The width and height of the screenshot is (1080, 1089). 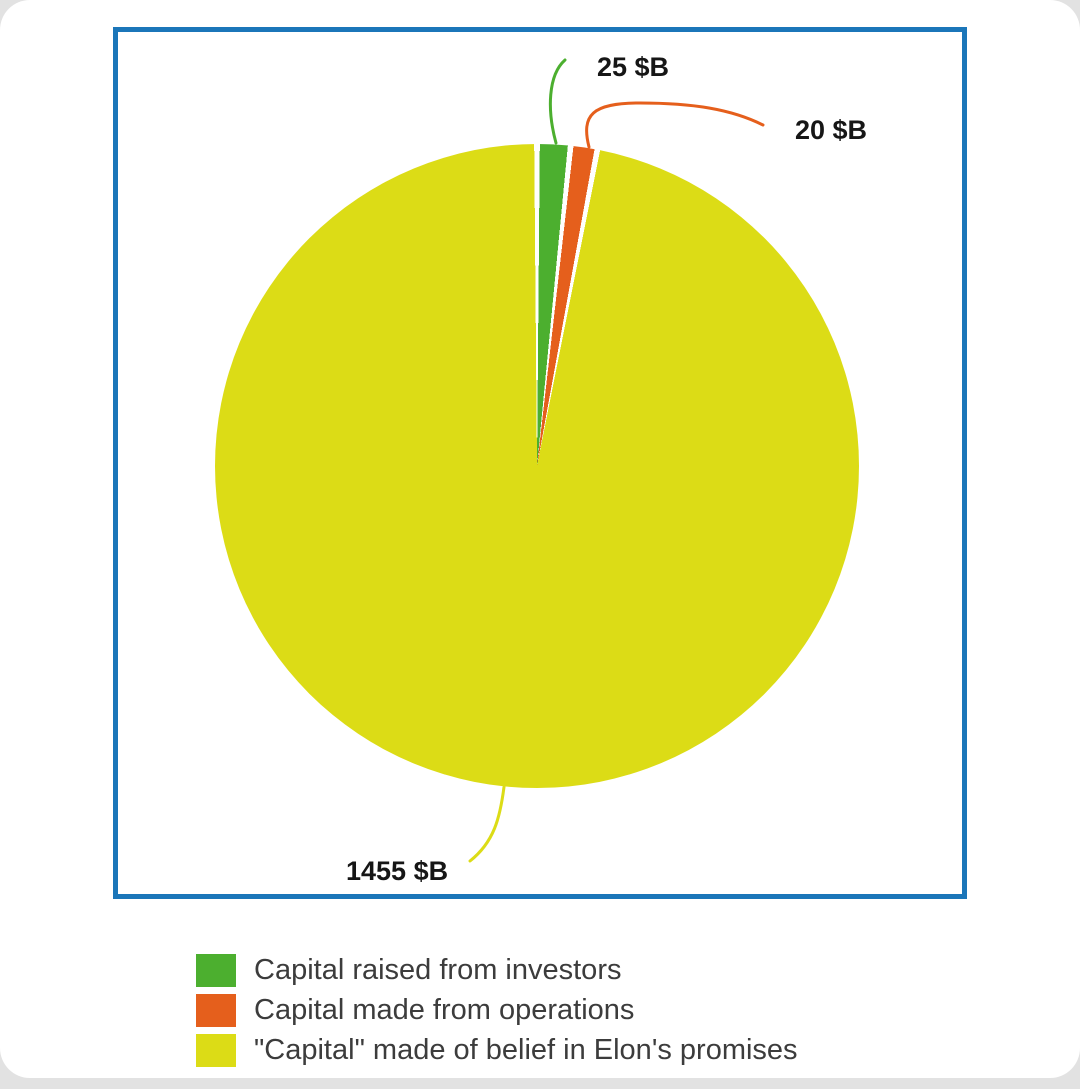 I want to click on slice-value-label-operations: 20 $B, so click(x=831, y=130).